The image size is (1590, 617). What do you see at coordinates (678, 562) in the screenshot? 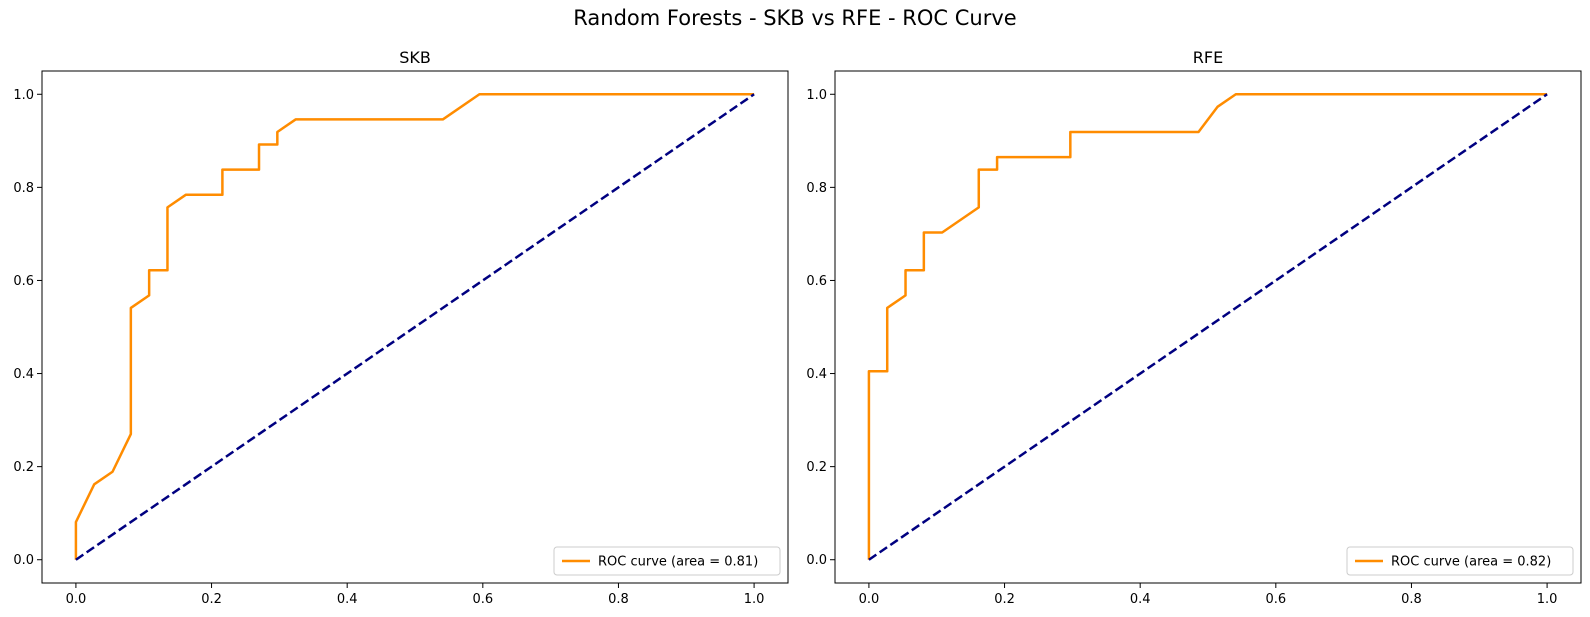
I see `legend-label: ROC curve (area = 0.81)` at bounding box center [678, 562].